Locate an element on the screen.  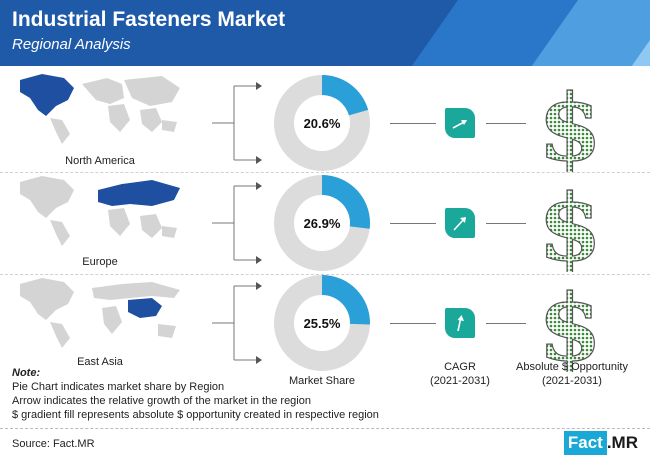
footer-divider is located at coordinates (325, 428).